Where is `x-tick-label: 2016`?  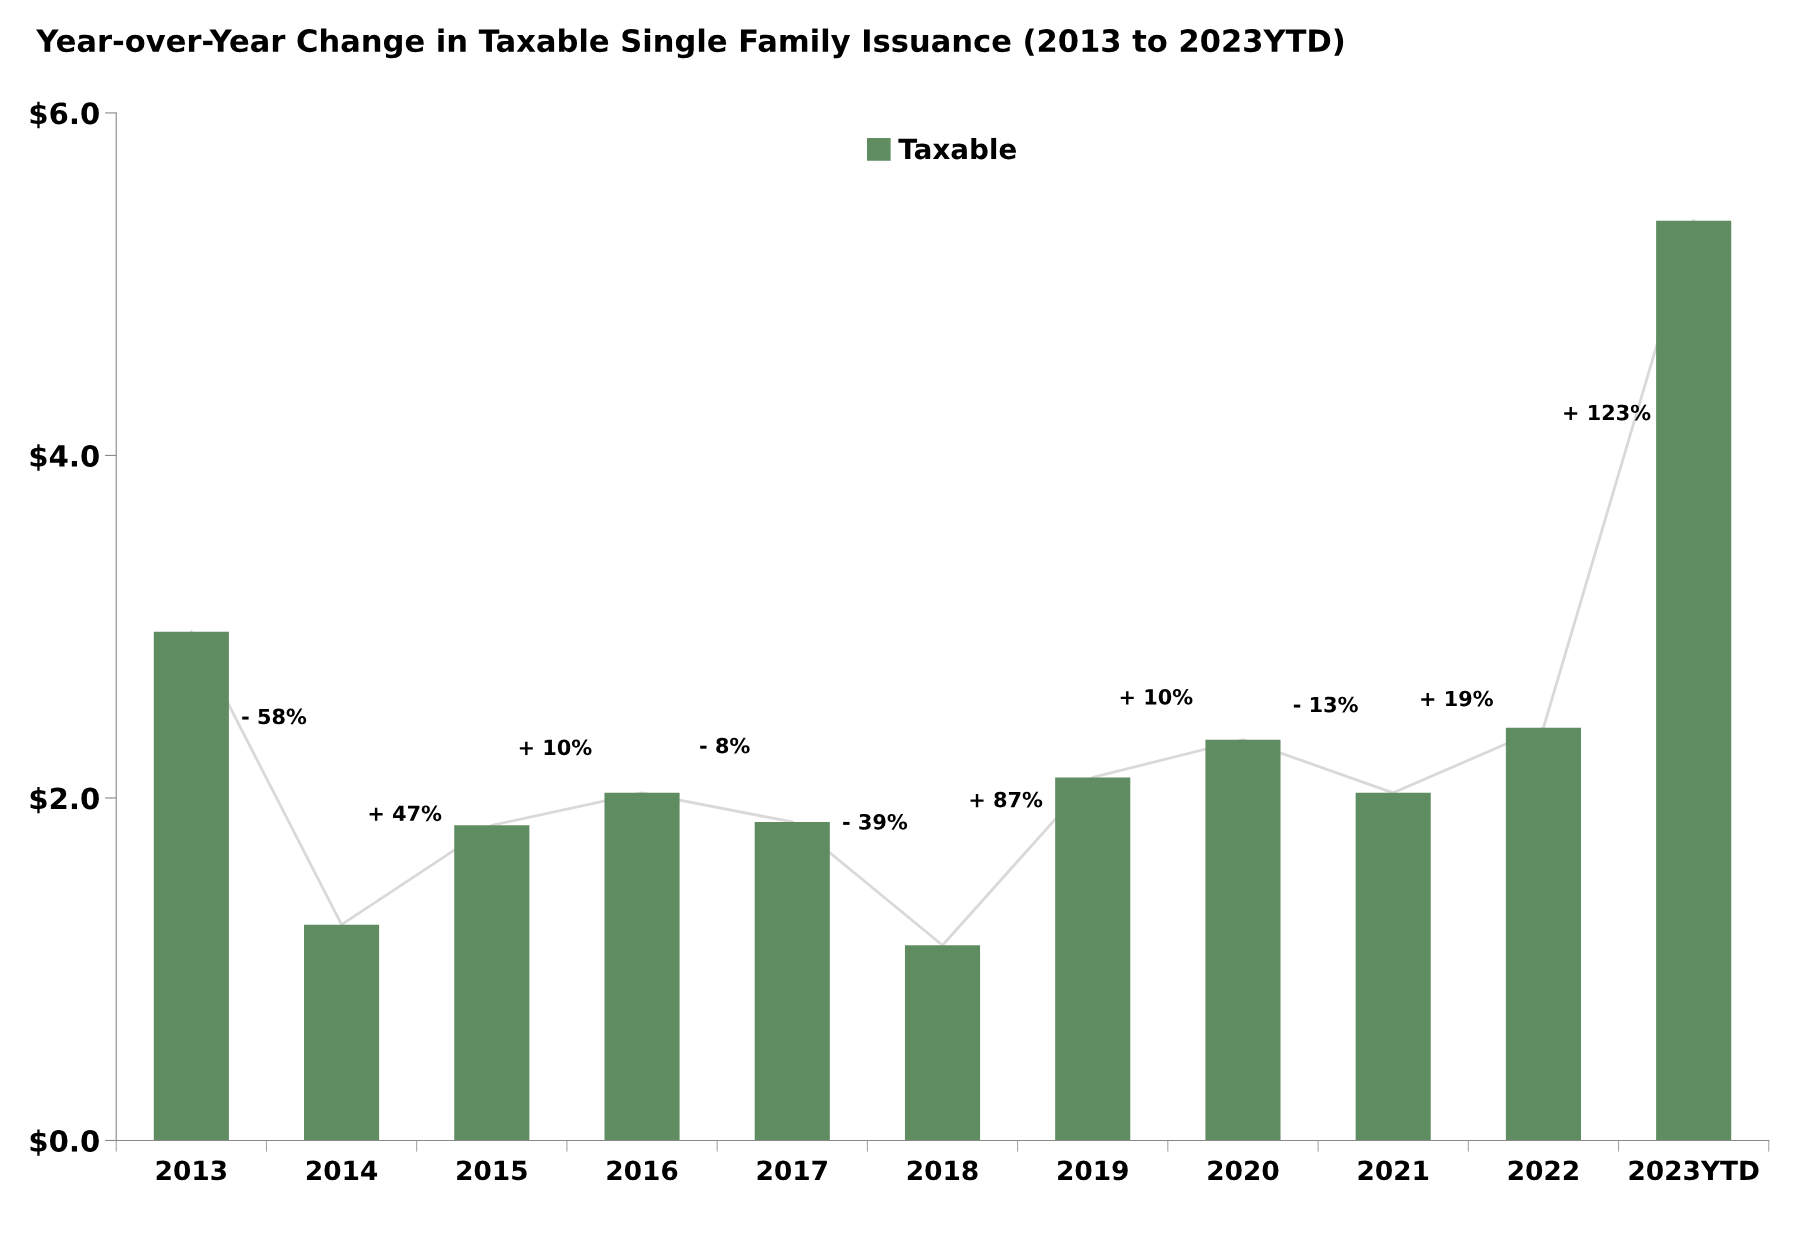
x-tick-label: 2016 is located at coordinates (642, 1170).